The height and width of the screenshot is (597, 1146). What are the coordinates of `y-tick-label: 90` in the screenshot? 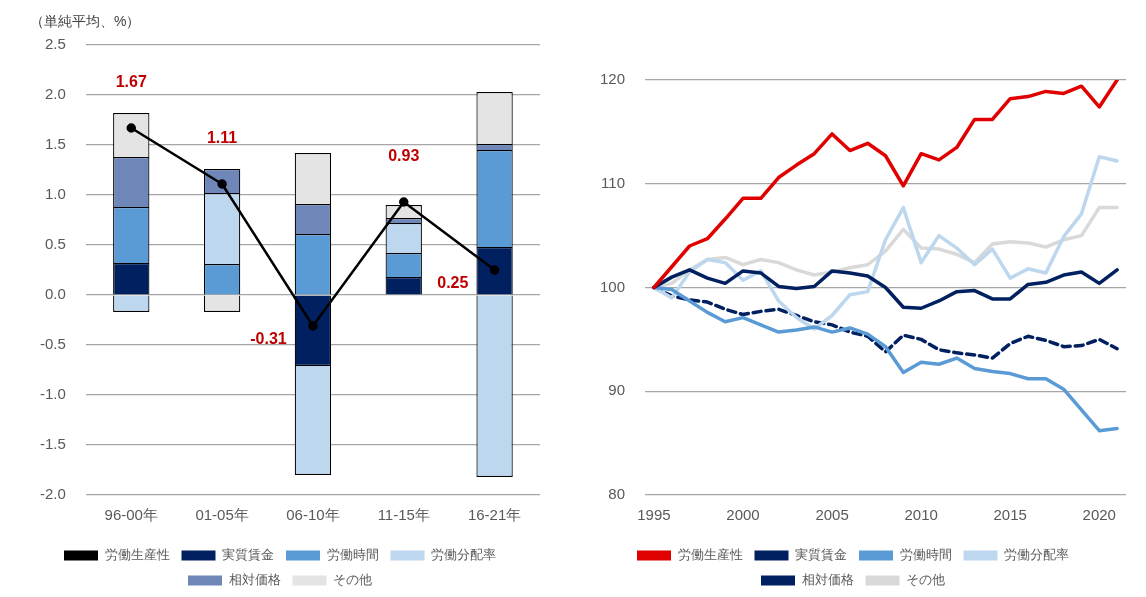 It's located at (617, 390).